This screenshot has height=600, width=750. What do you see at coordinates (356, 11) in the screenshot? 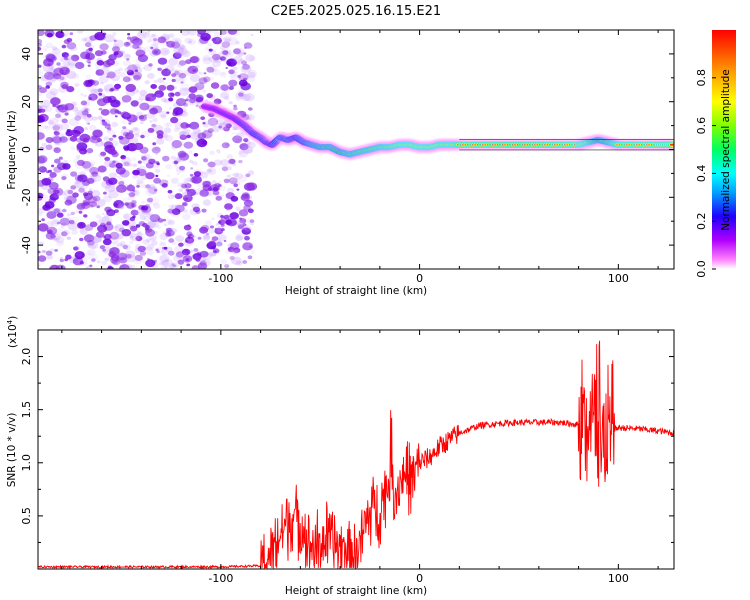
I see `figure-title: C2E5.2025.025.16.15.E21` at bounding box center [356, 11].